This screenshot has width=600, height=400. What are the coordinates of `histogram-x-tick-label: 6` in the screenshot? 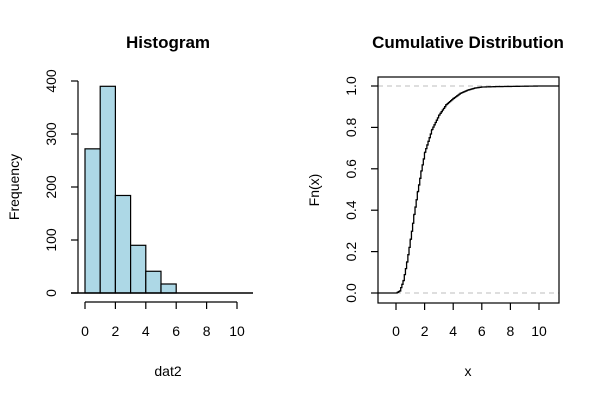 It's located at (176, 331).